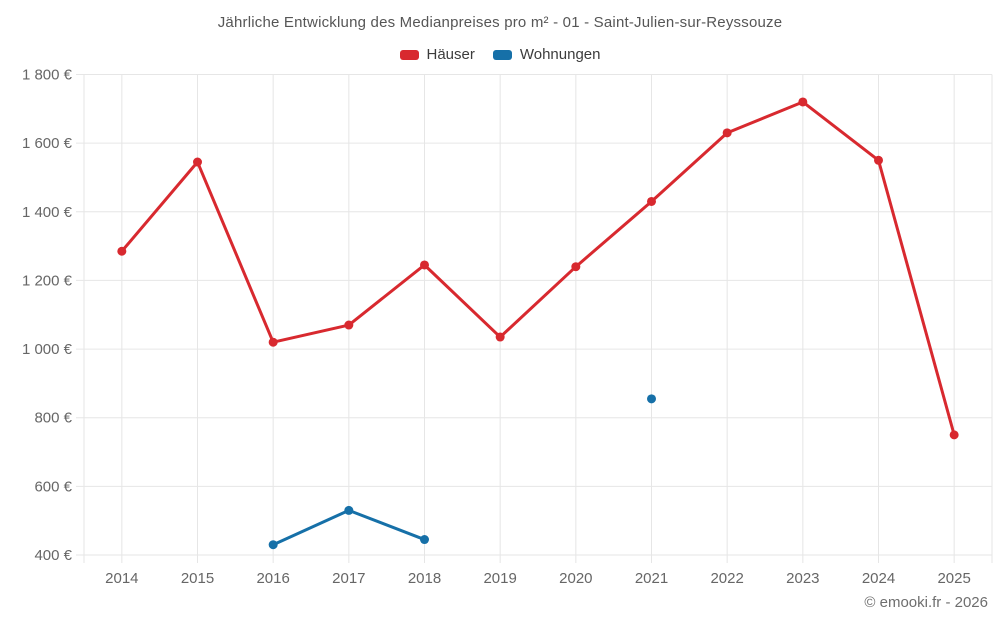 Image resolution: width=1000 pixels, height=625 pixels. I want to click on legend-item-wohnungen: Wohnungen, so click(546, 54).